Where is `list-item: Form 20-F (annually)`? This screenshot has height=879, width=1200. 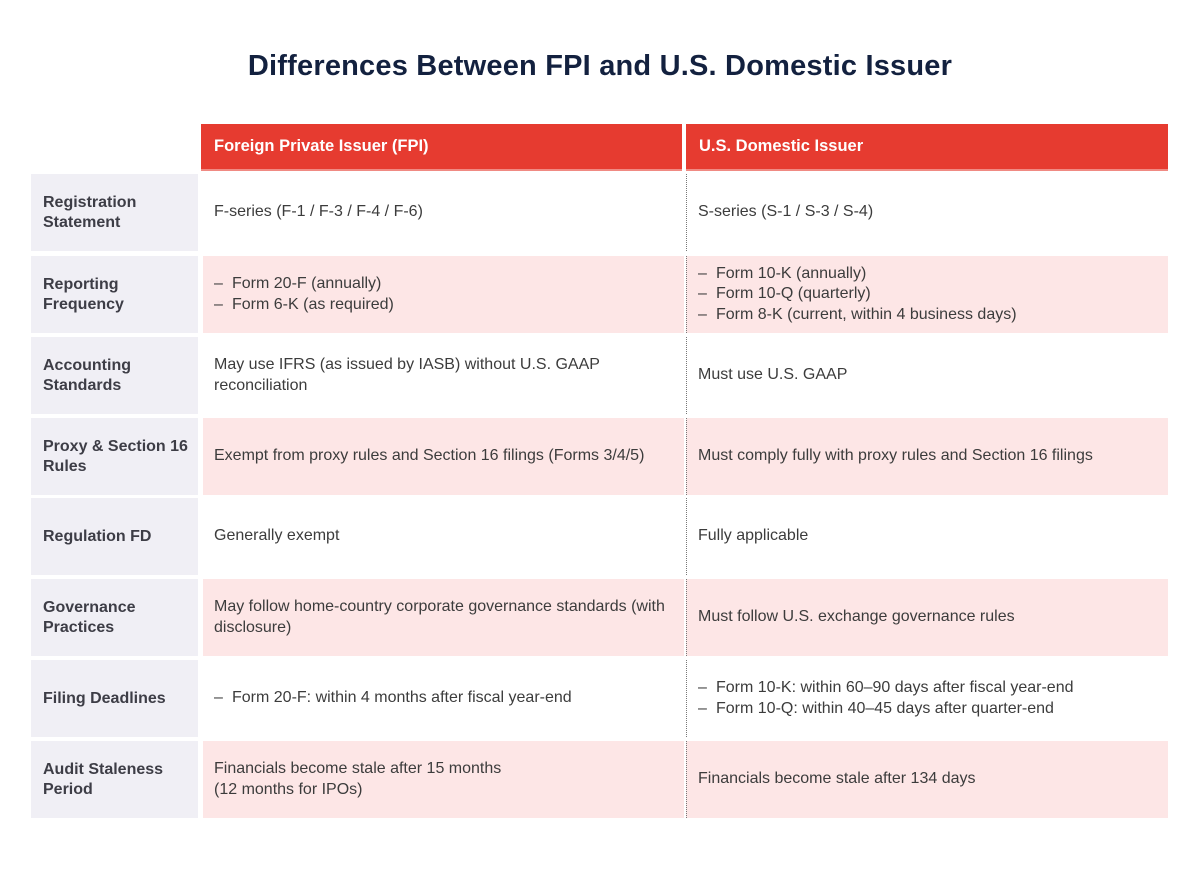
list-item: Form 20-F (annually) is located at coordinates (449, 284).